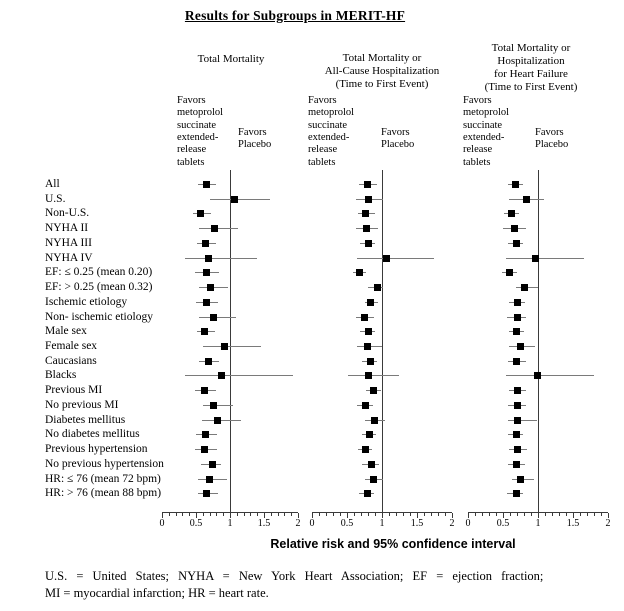 This screenshot has height=611, width=624. Describe the element at coordinates (82, 404) in the screenshot. I see `subgroup-label: No previous MI` at that location.